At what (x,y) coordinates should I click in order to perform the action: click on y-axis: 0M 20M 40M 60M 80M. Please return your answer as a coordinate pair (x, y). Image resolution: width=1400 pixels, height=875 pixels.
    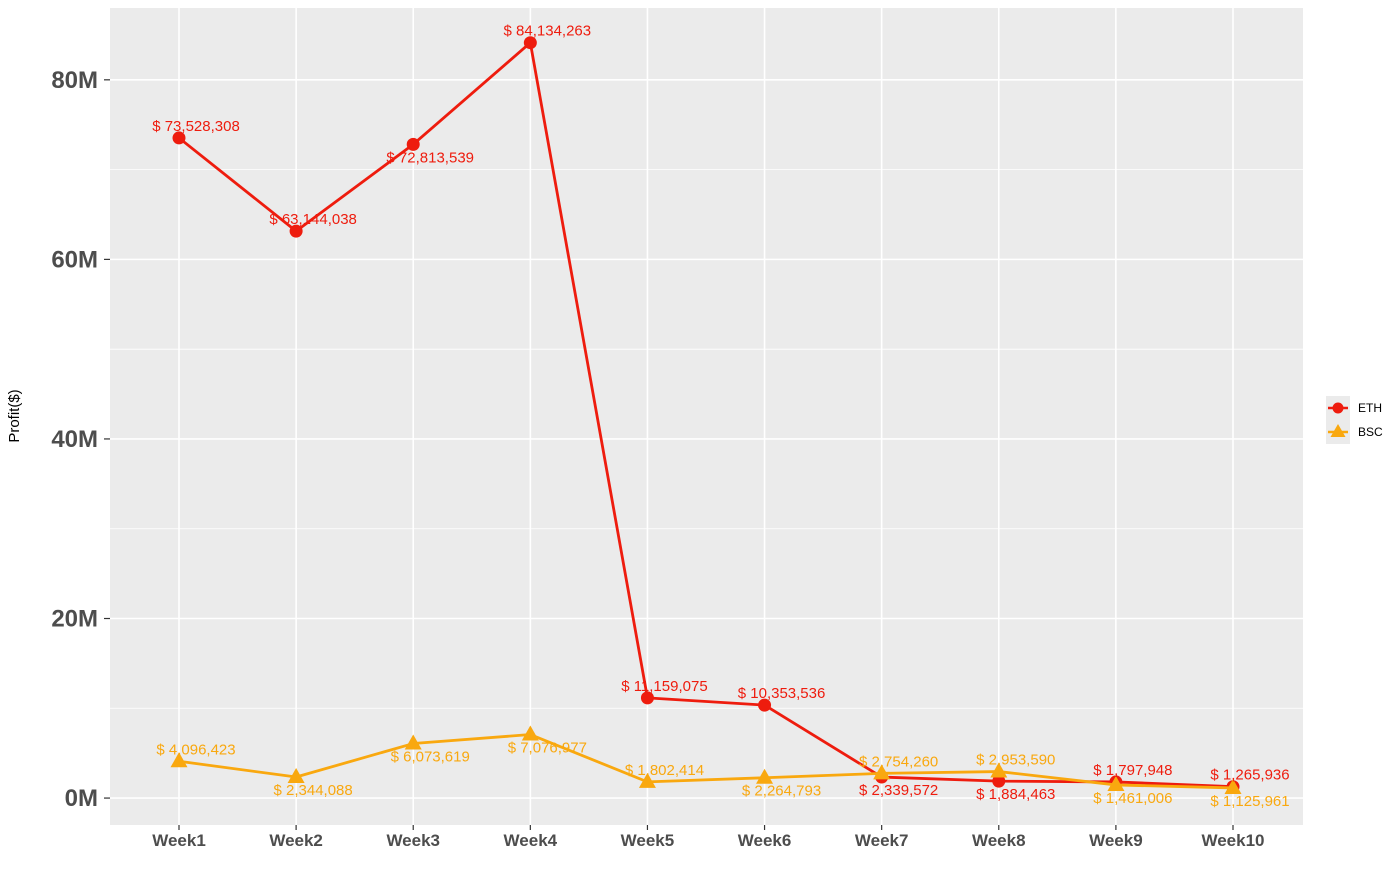
    Looking at the image, I should click on (80, 439).